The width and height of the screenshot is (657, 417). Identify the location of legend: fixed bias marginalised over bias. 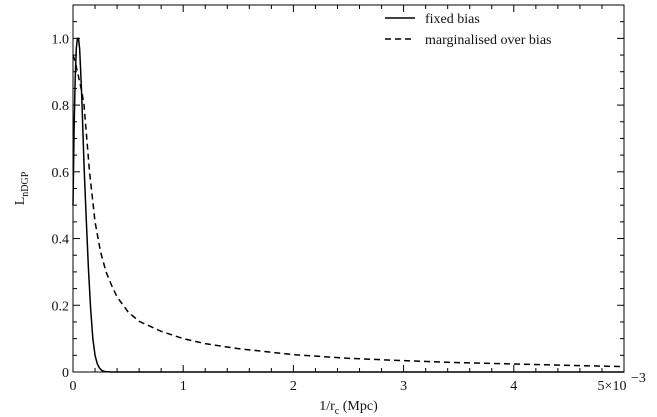
(468, 30).